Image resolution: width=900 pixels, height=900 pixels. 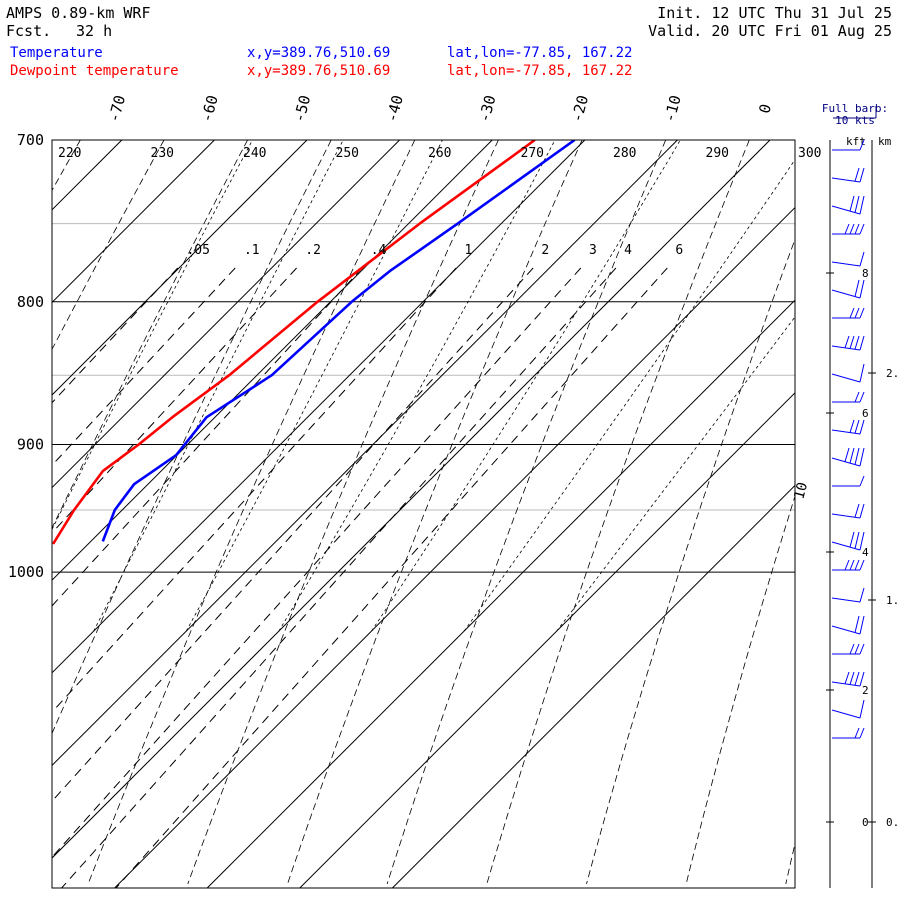 What do you see at coordinates (675, 474) in the screenshot?
I see `moist-adiabat` at bounding box center [675, 474].